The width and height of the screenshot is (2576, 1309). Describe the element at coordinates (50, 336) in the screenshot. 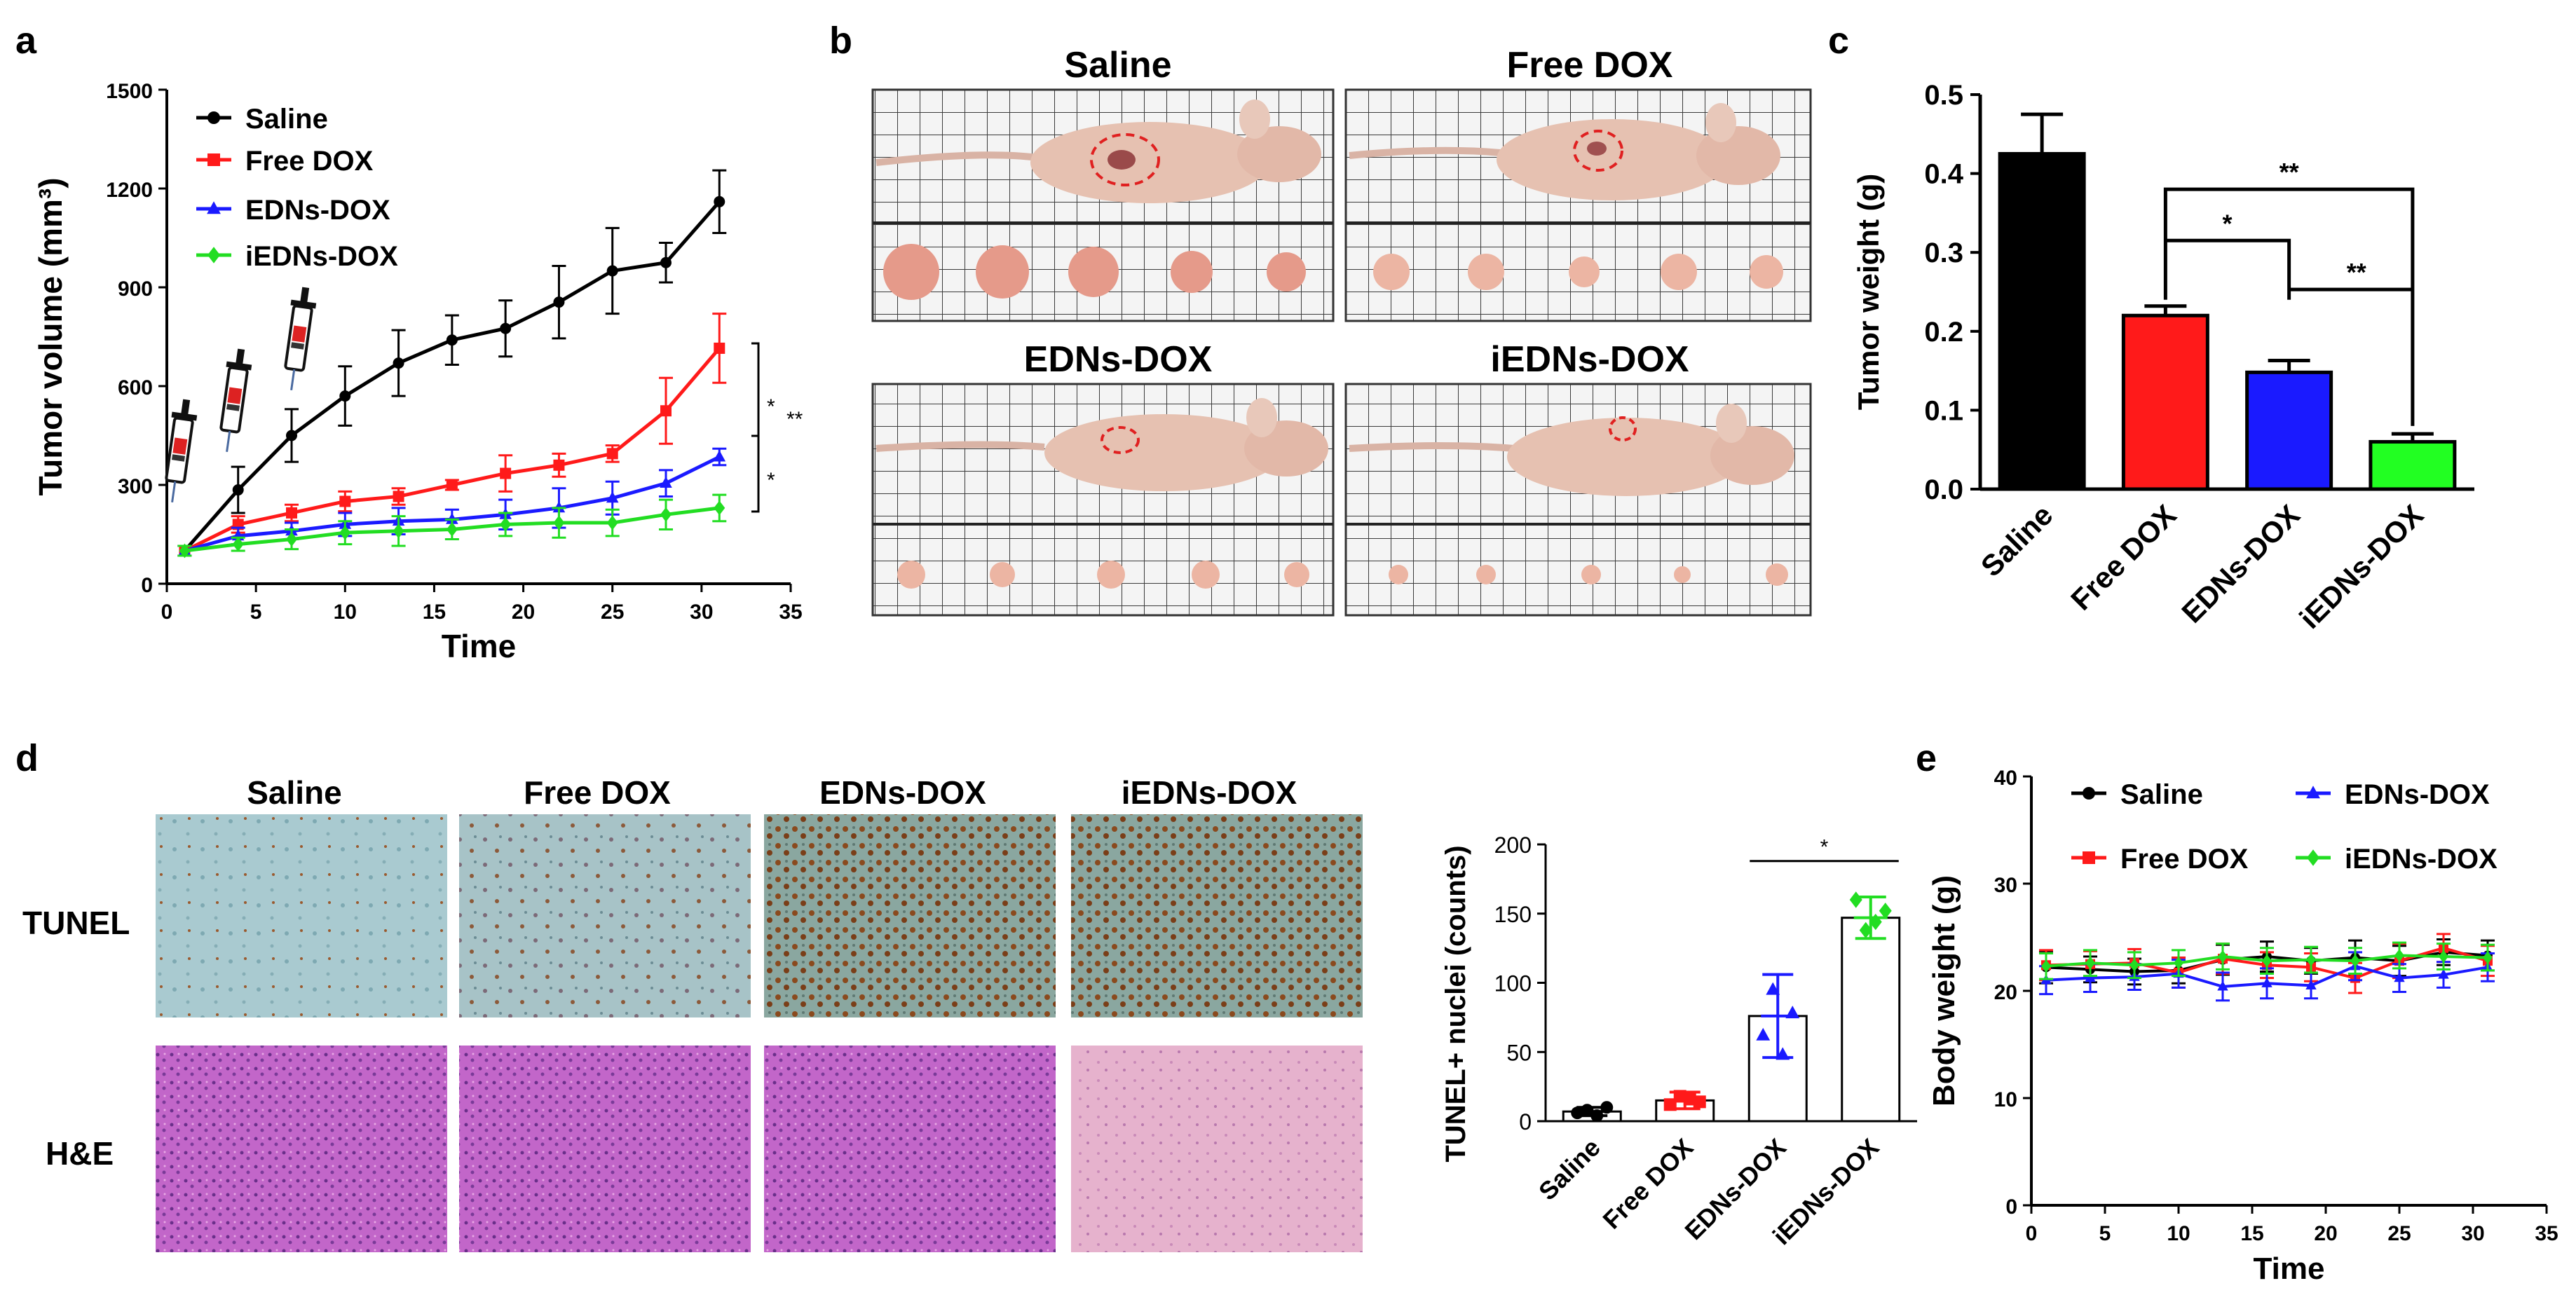

I see `y-axis-title: Tumor volume (mm³)` at that location.